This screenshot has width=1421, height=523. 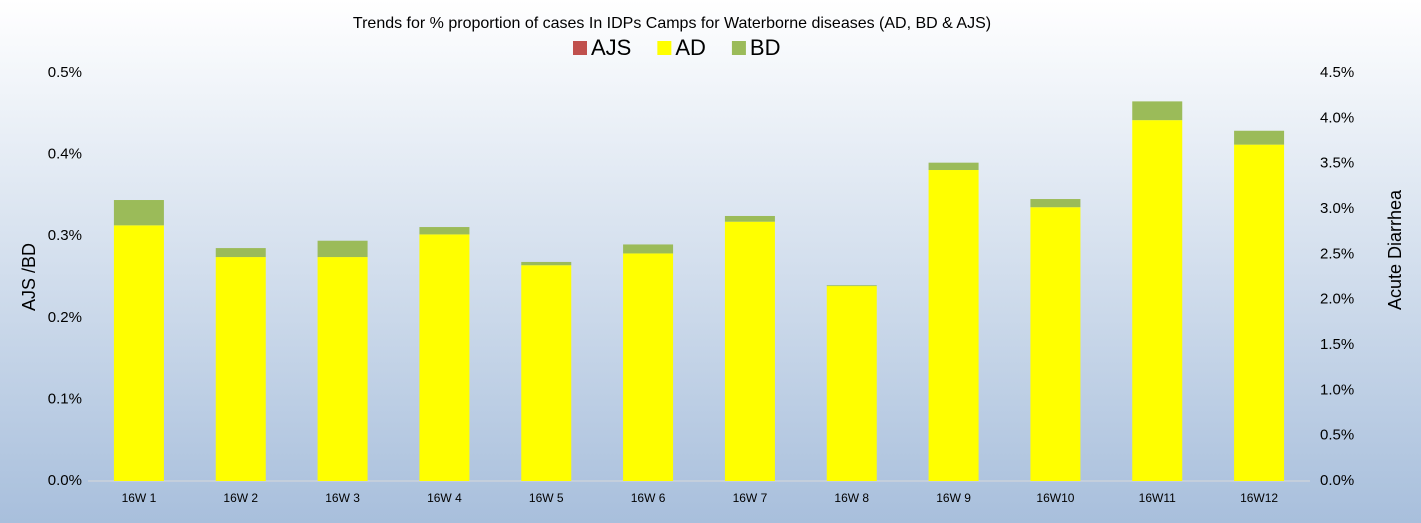 I want to click on y-tick-label: 0.0%, so click(x=65, y=480).